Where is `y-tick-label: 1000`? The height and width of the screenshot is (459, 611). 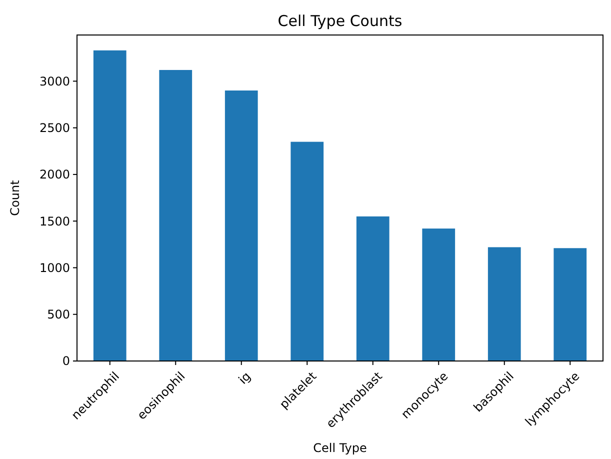 y-tick-label: 1000 is located at coordinates (54, 267).